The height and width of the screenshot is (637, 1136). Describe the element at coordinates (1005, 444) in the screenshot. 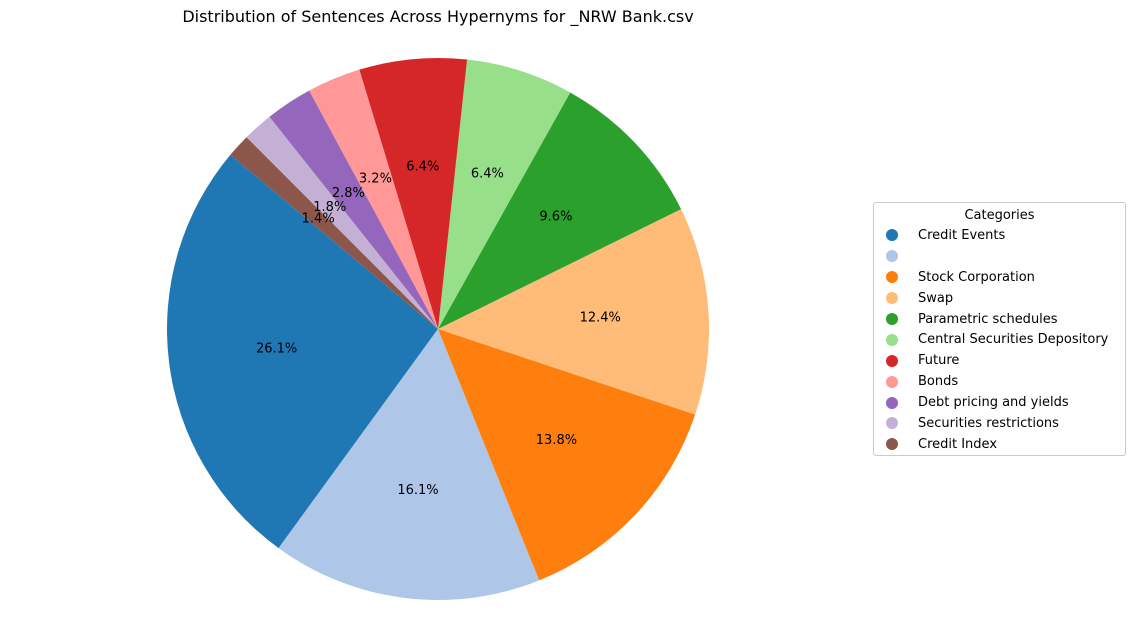

I see `legend-item: Credit Index` at that location.